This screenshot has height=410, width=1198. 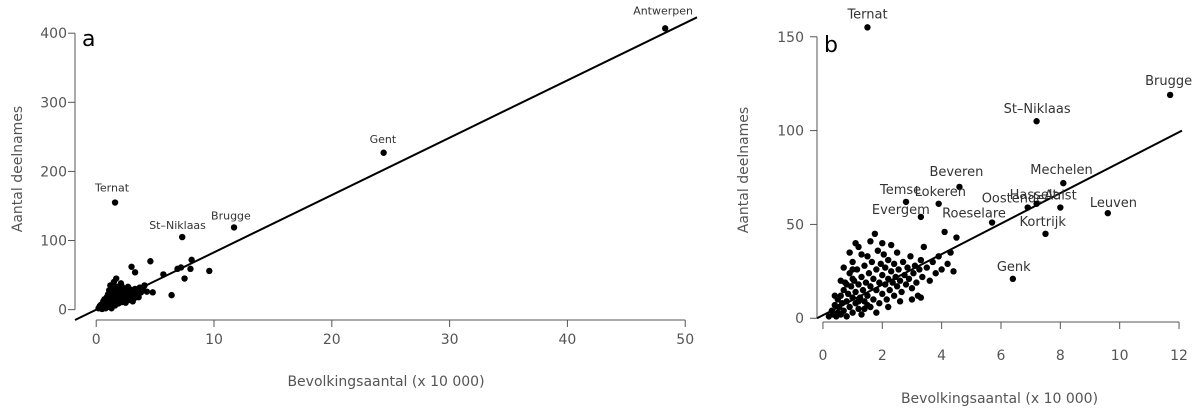 What do you see at coordinates (663, 10) in the screenshot?
I see `panel-a-point-label: Antwerpen` at bounding box center [663, 10].